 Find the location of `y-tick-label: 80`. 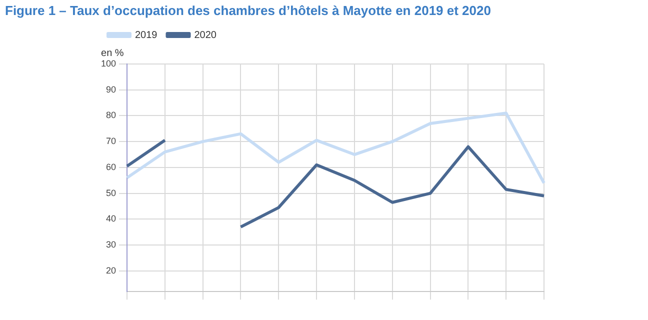

y-tick-label: 80 is located at coordinates (111, 115).